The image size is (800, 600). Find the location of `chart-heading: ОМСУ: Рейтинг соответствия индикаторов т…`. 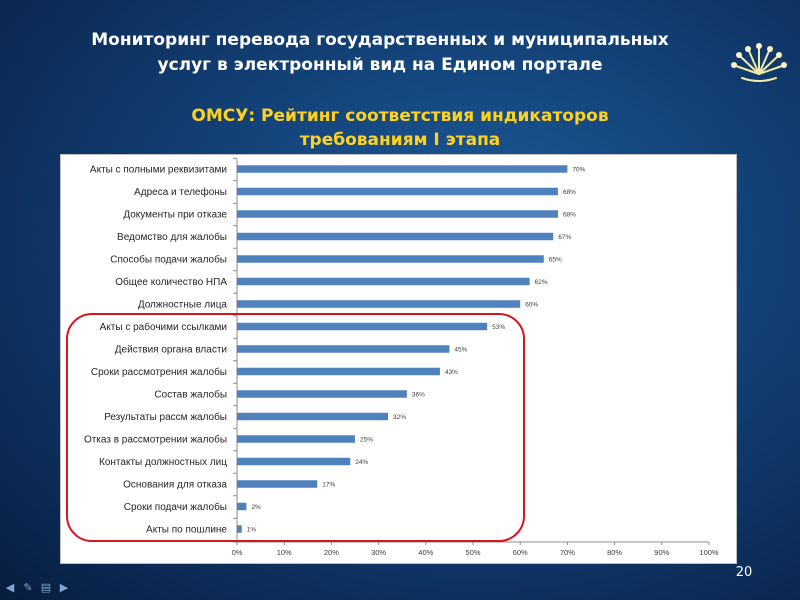

chart-heading: ОМСУ: Рейтинг соответствия индикаторов т… is located at coordinates (400, 128).